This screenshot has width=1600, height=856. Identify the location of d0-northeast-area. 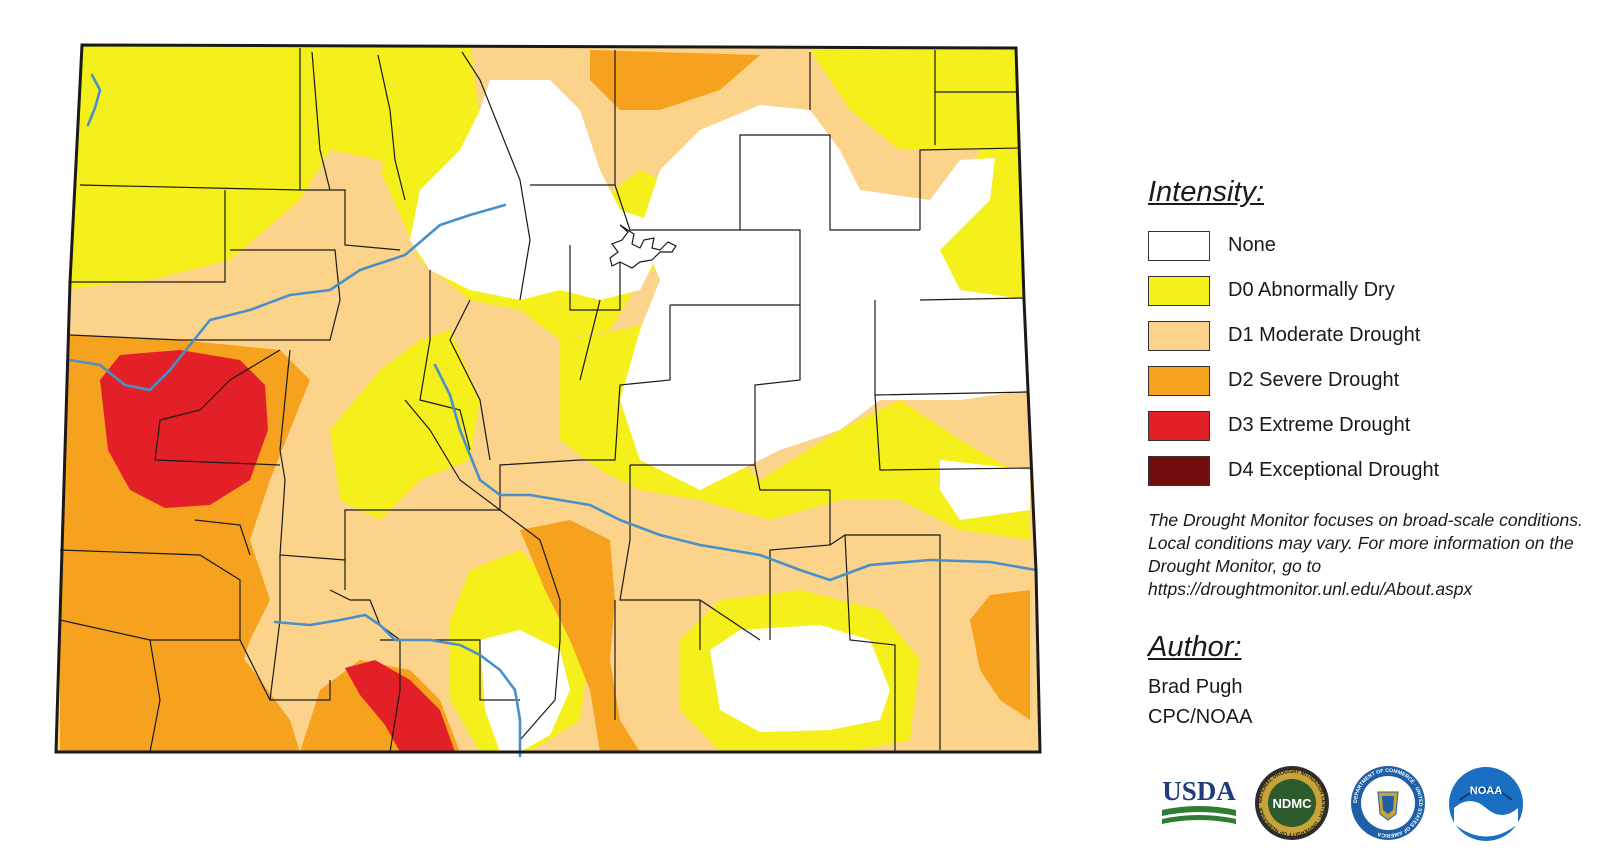
(920, 175).